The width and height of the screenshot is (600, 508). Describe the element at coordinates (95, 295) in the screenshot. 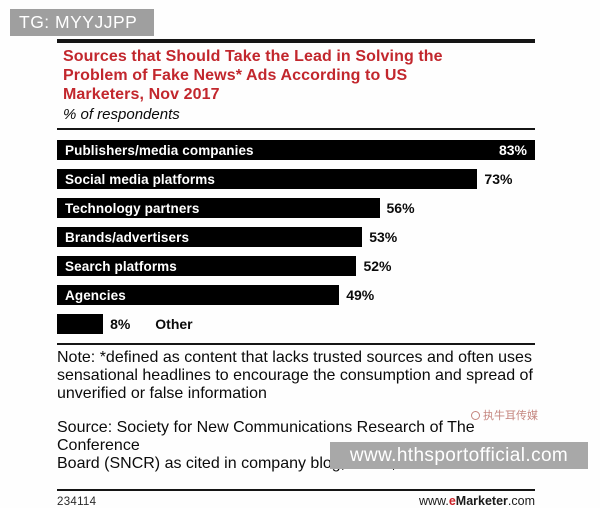

I see `bar-category-label: Agencies` at that location.